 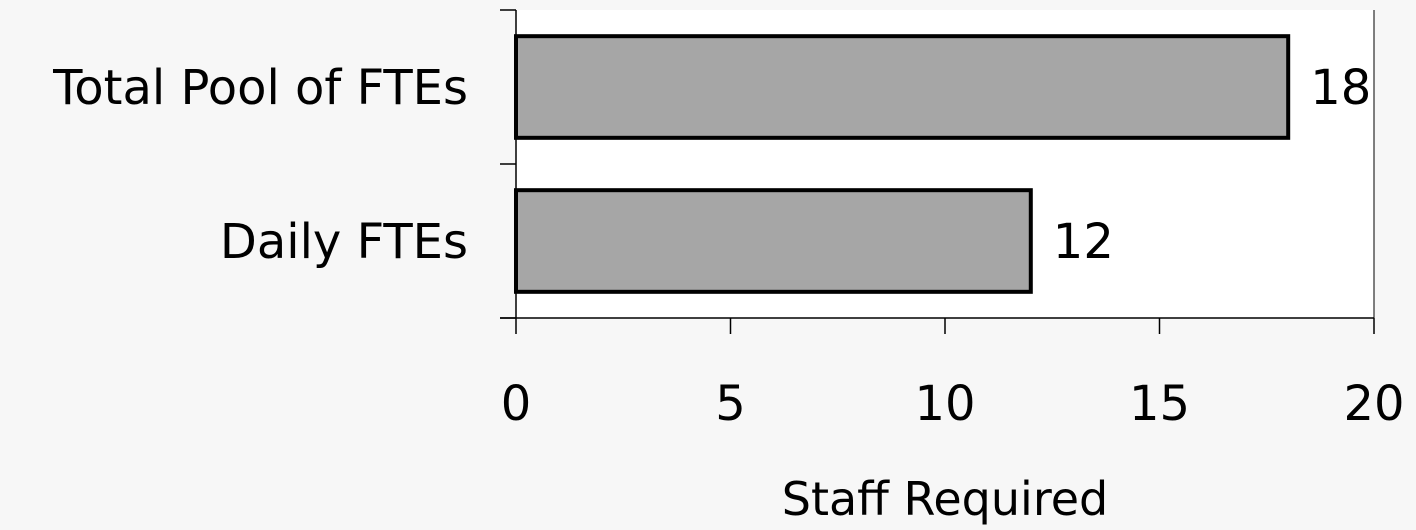 I want to click on x-tick-label-2: 10, so click(x=944, y=404).